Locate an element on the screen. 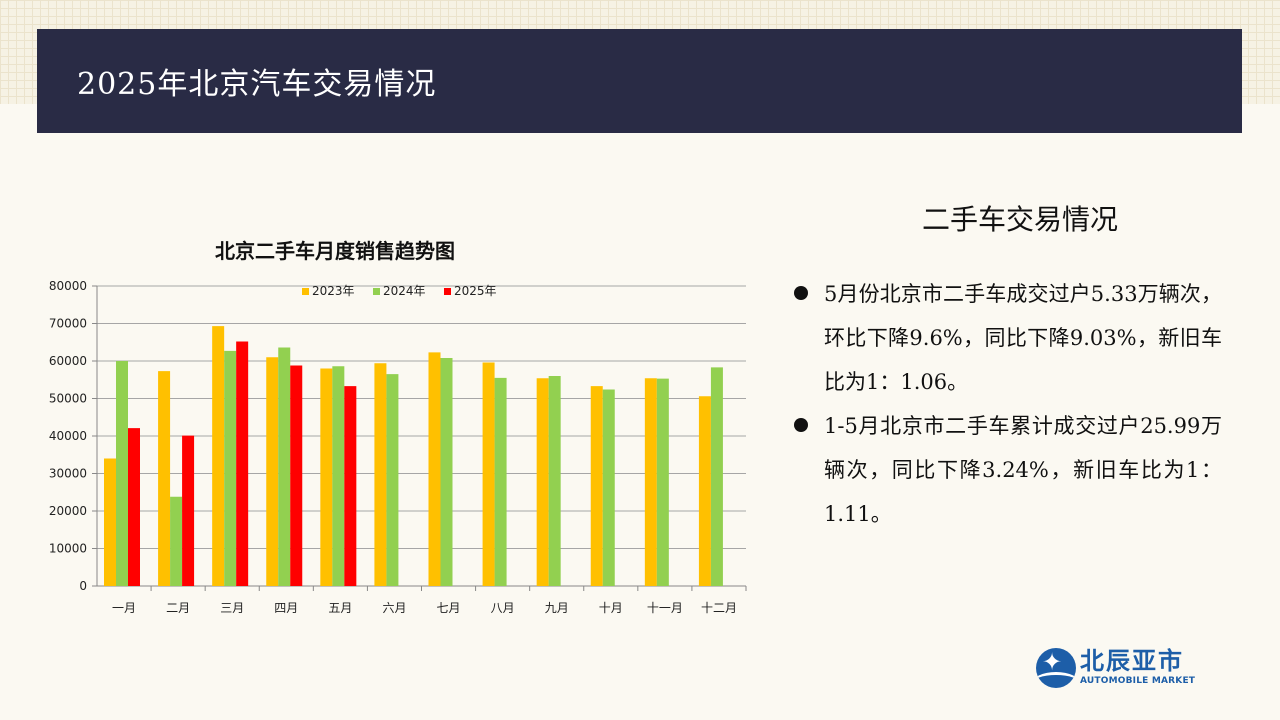 The width and height of the screenshot is (1280, 720). y-tick-label: 30000 is located at coordinates (68, 474).